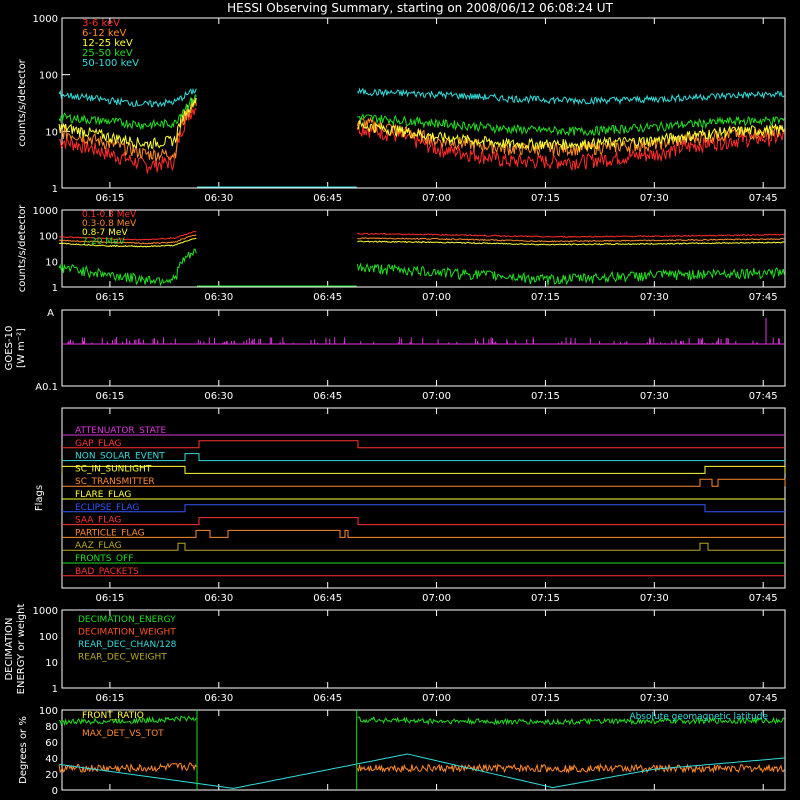  Describe the element at coordinates (9, 348) in the screenshot. I see `goes-ylabel-1: GOES-10` at that location.